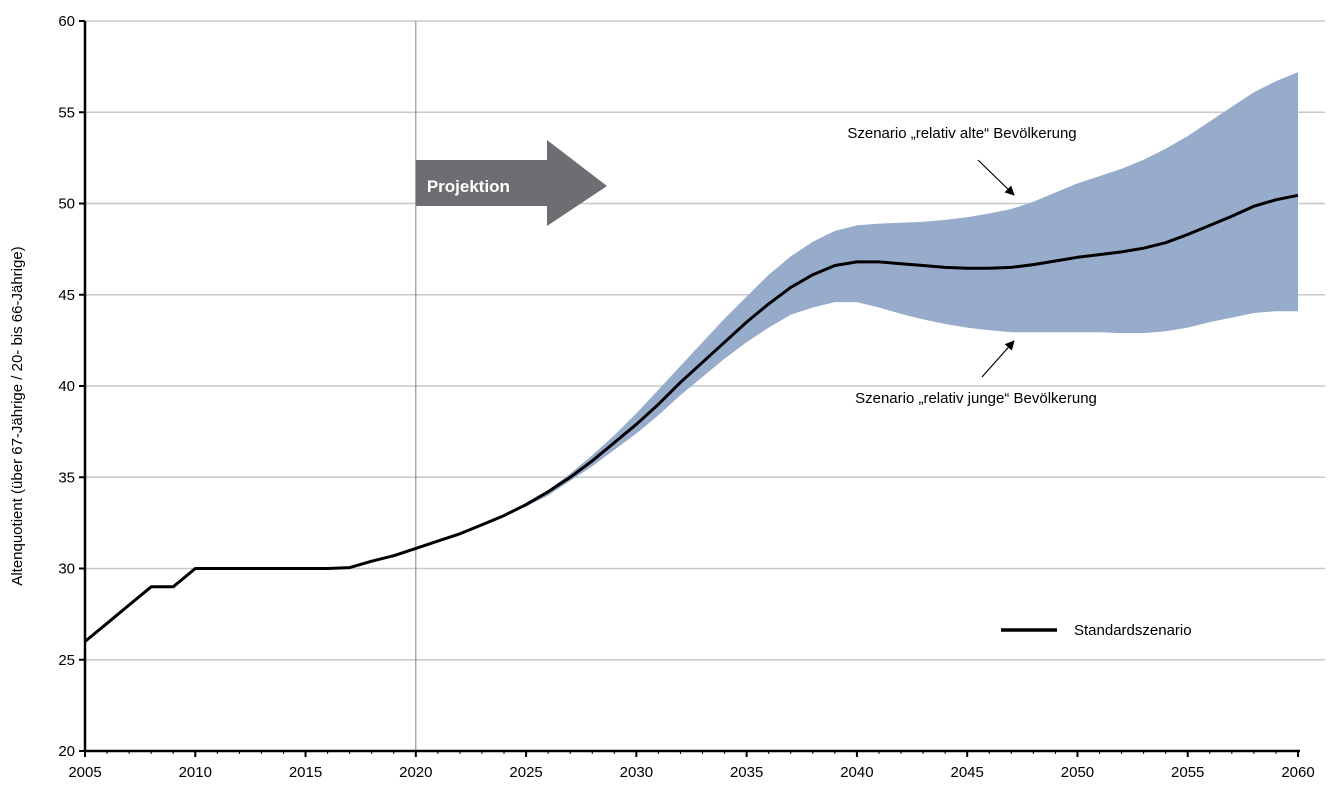 The width and height of the screenshot is (1330, 787). Describe the element at coordinates (996, 177) in the screenshot. I see `annotation-upper-arrow` at that location.